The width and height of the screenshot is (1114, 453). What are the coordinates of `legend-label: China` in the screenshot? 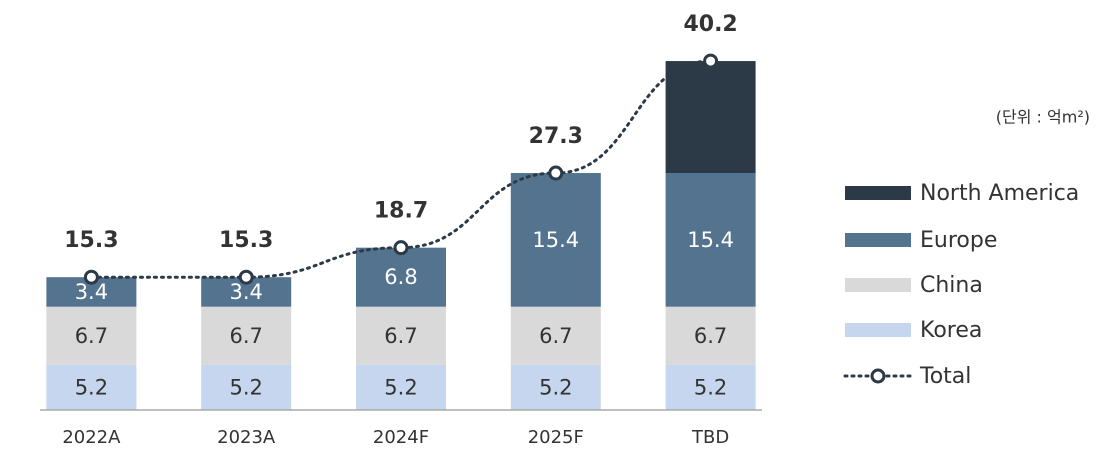 It's located at (951, 285).